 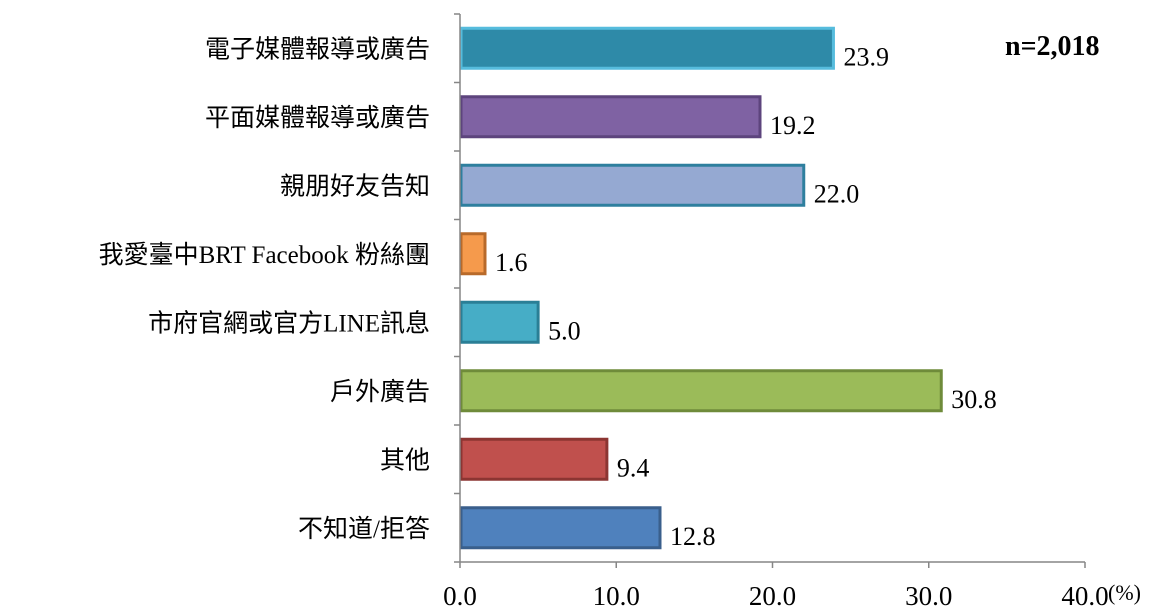 What do you see at coordinates (511, 262) in the screenshot?
I see `value-label-3: 1.6` at bounding box center [511, 262].